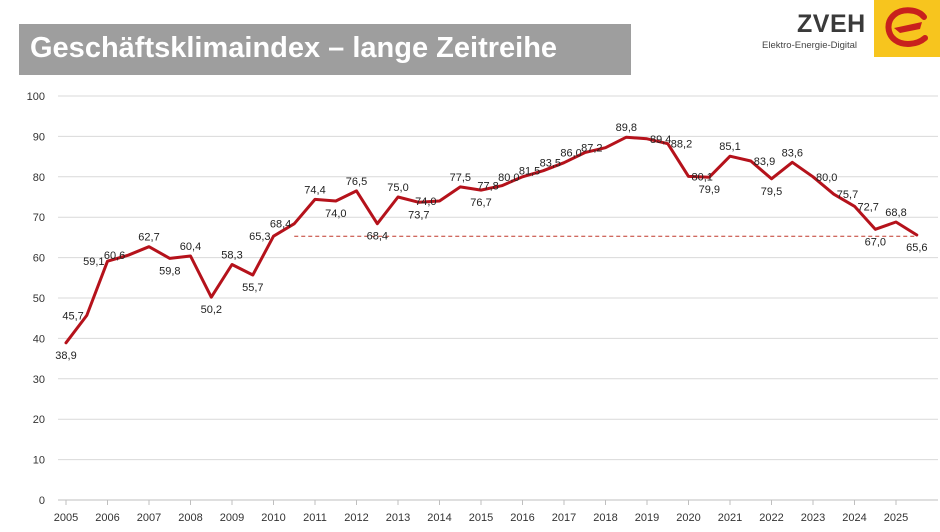 The image size is (940, 532). I want to click on data-label: 58,3, so click(231, 256).